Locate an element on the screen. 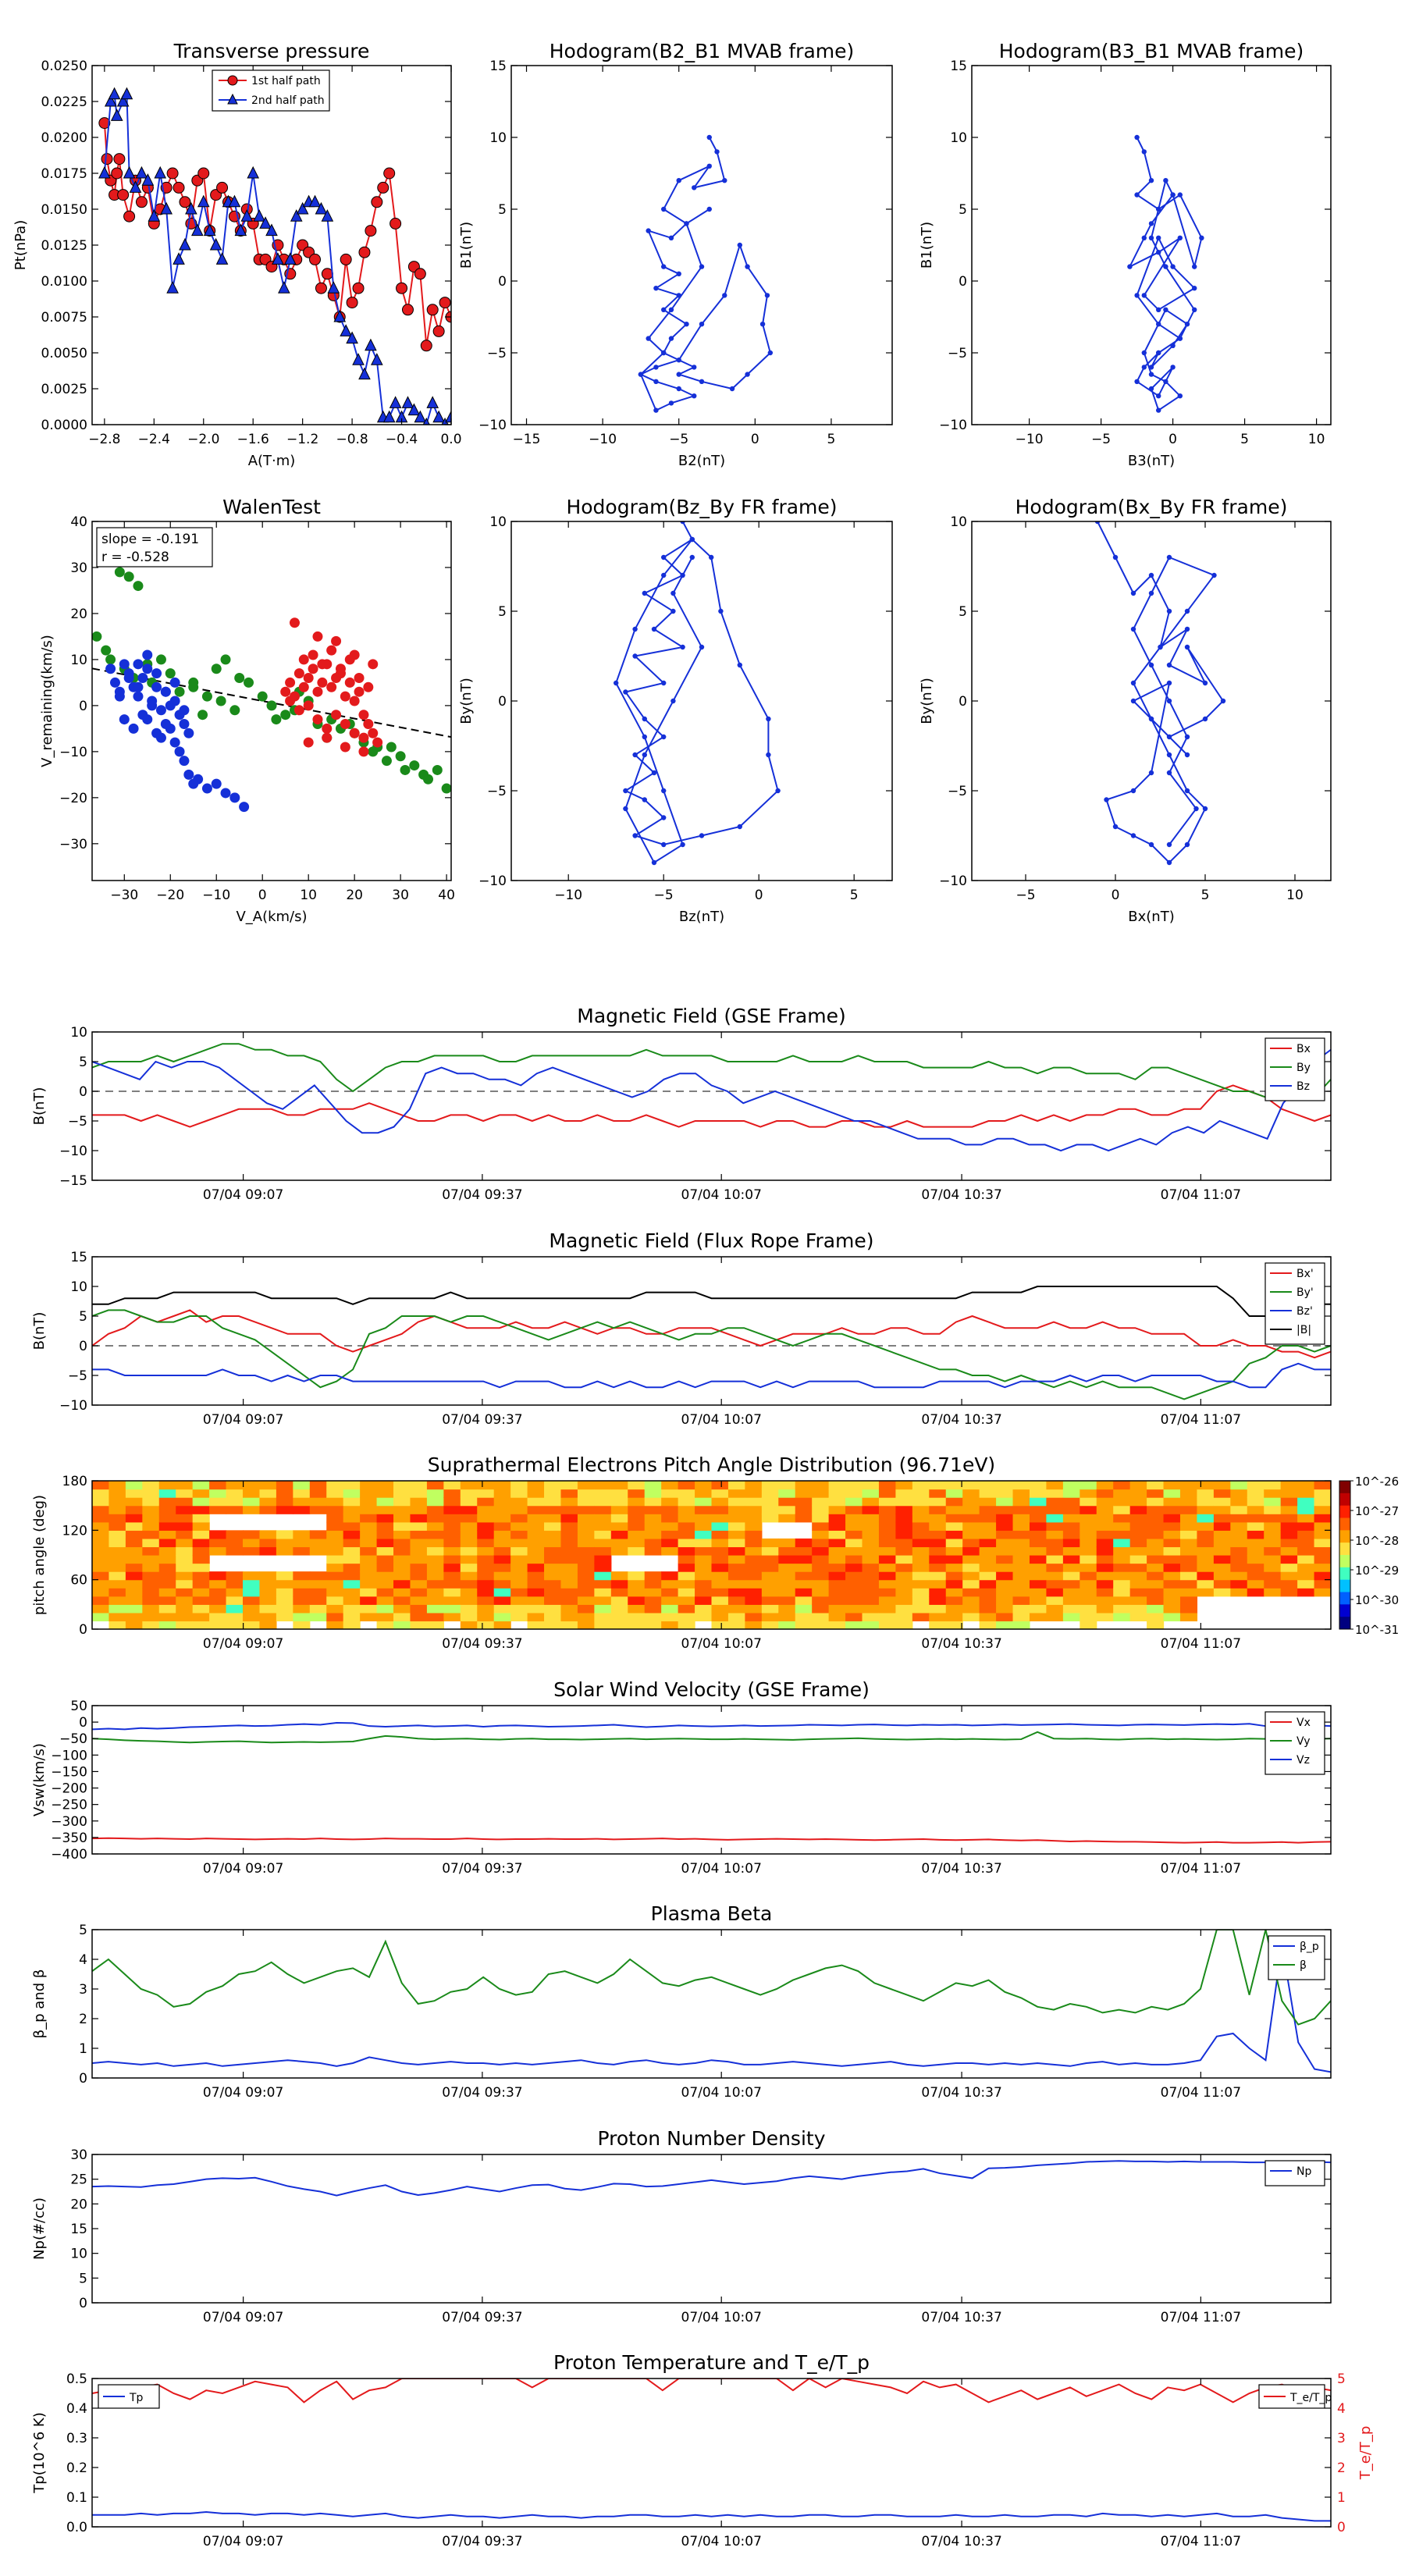 The image size is (1405, 2576). plot-area is located at coordinates (712, 2450).